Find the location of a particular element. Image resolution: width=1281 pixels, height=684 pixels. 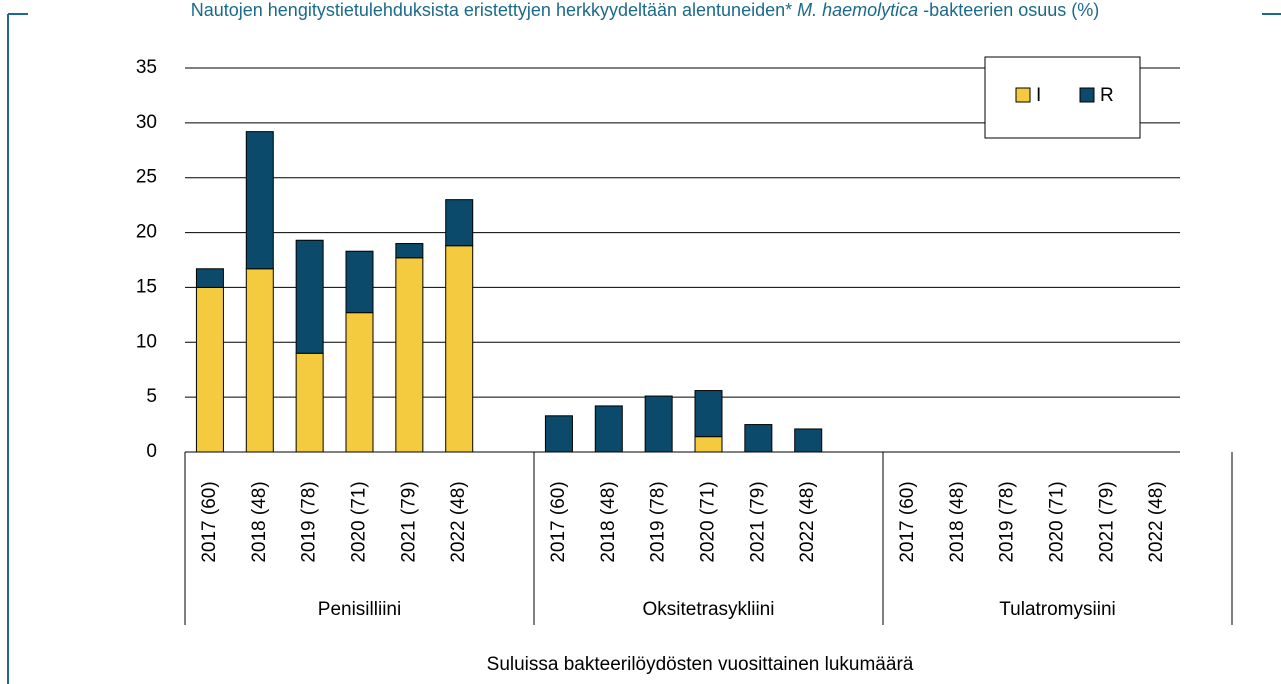

y-tick-label: 15 is located at coordinates (146, 286).